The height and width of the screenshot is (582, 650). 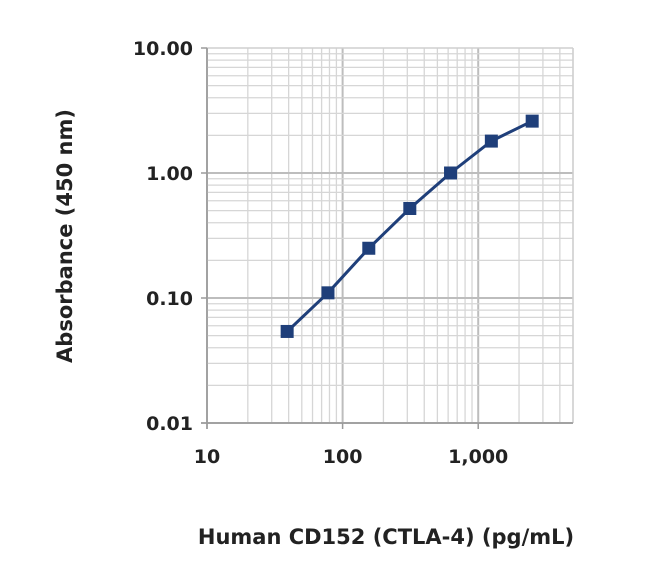 I want to click on x-tick-label: 100, so click(x=343, y=457).